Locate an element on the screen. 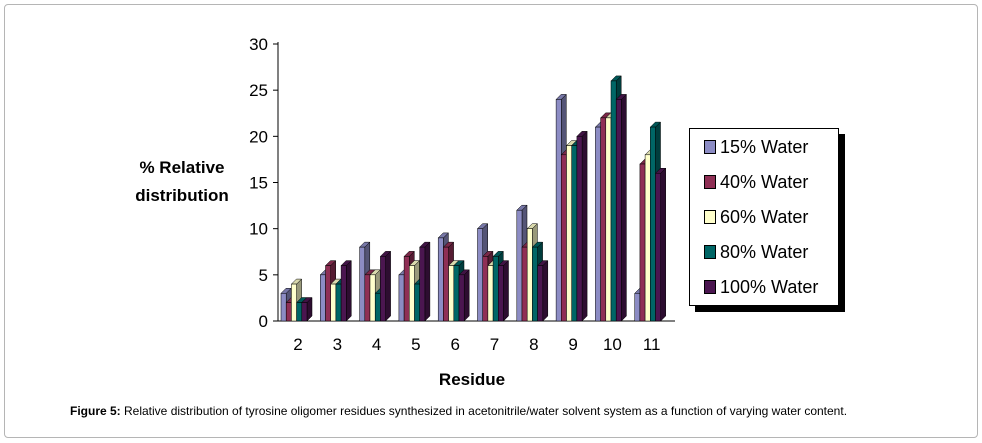 Image resolution: width=982 pixels, height=443 pixels. y-axis-label: % Relative distribution is located at coordinates (182, 181).